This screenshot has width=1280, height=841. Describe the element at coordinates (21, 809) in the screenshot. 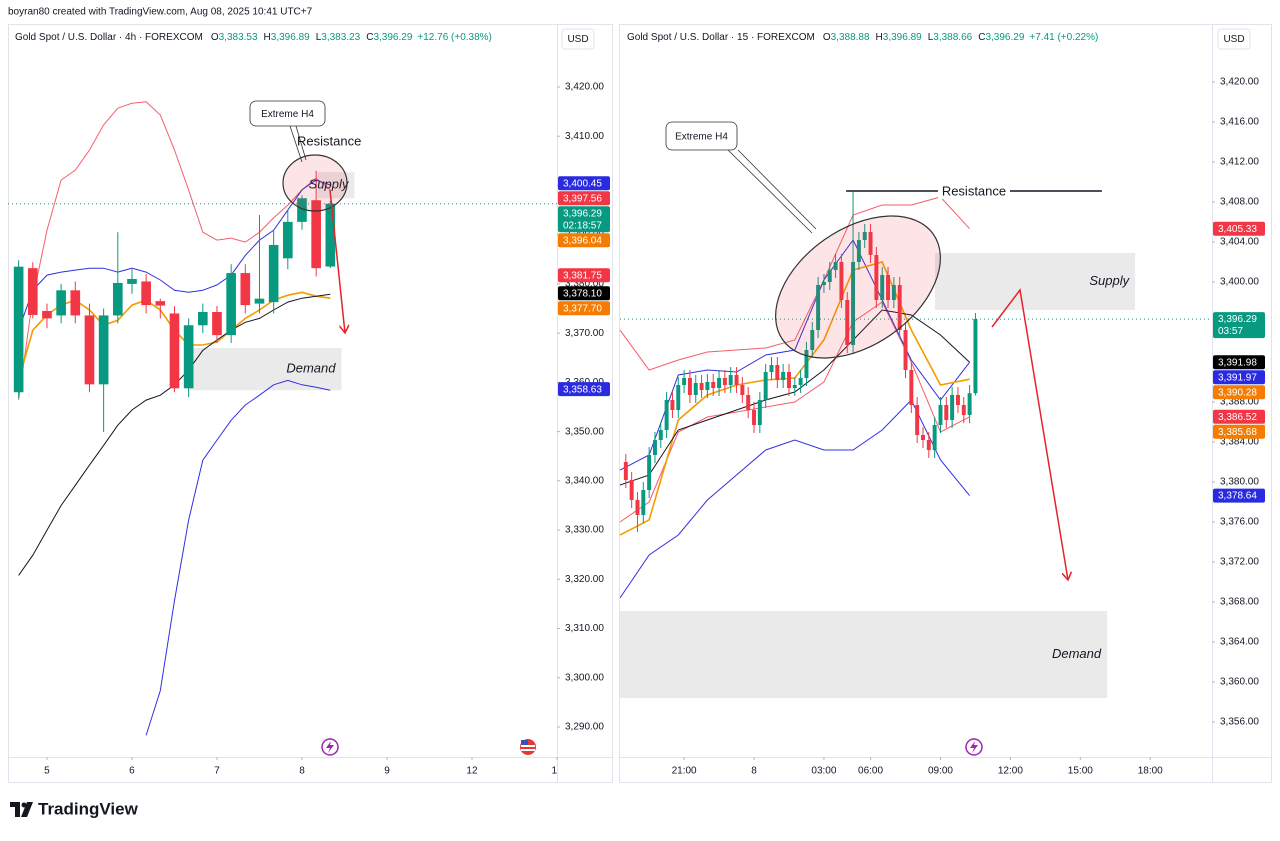

I see `logo-mark` at that location.